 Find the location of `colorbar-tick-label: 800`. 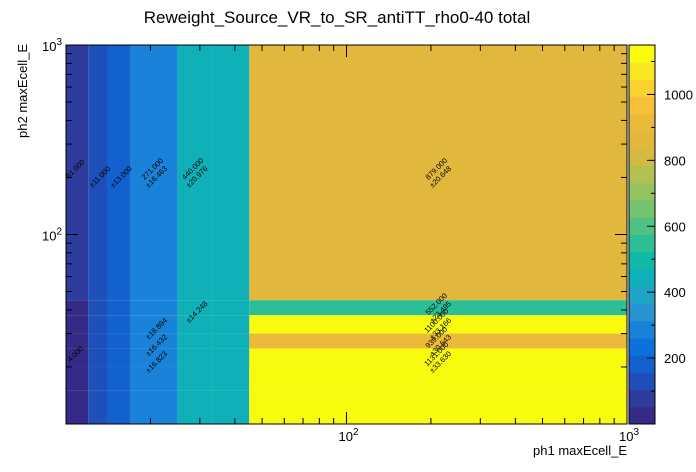

colorbar-tick-label: 800 is located at coordinates (675, 160).